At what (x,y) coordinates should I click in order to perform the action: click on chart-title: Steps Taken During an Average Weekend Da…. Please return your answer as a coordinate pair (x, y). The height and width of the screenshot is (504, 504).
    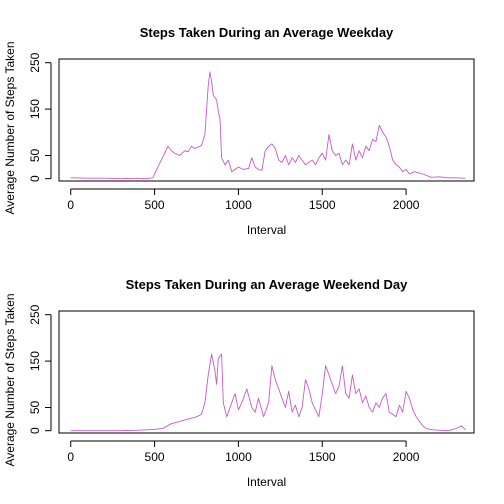
    Looking at the image, I should click on (267, 284).